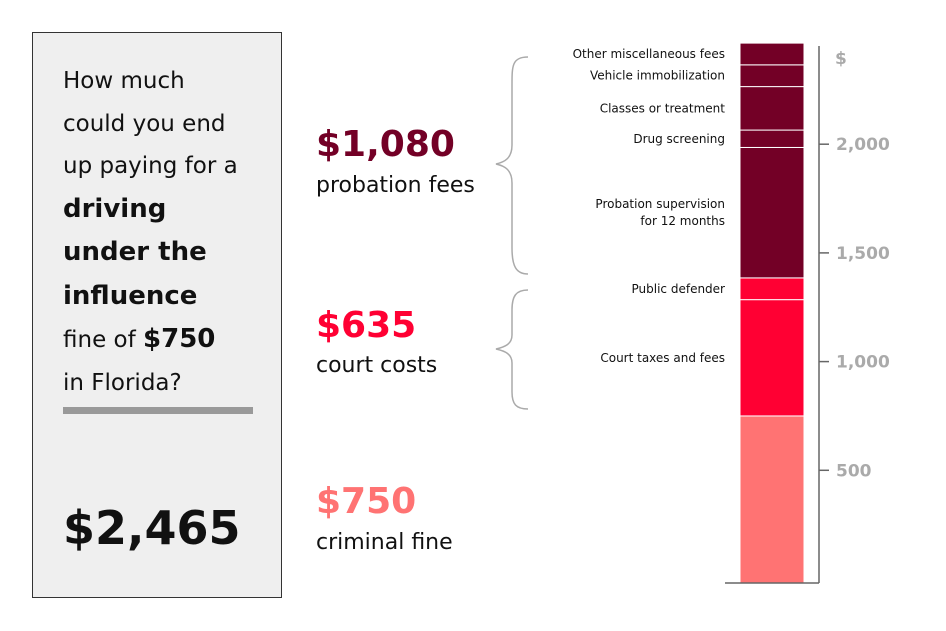 Image resolution: width=946 pixels, height=631 pixels. I want to click on question-line: fine of, so click(103, 340).